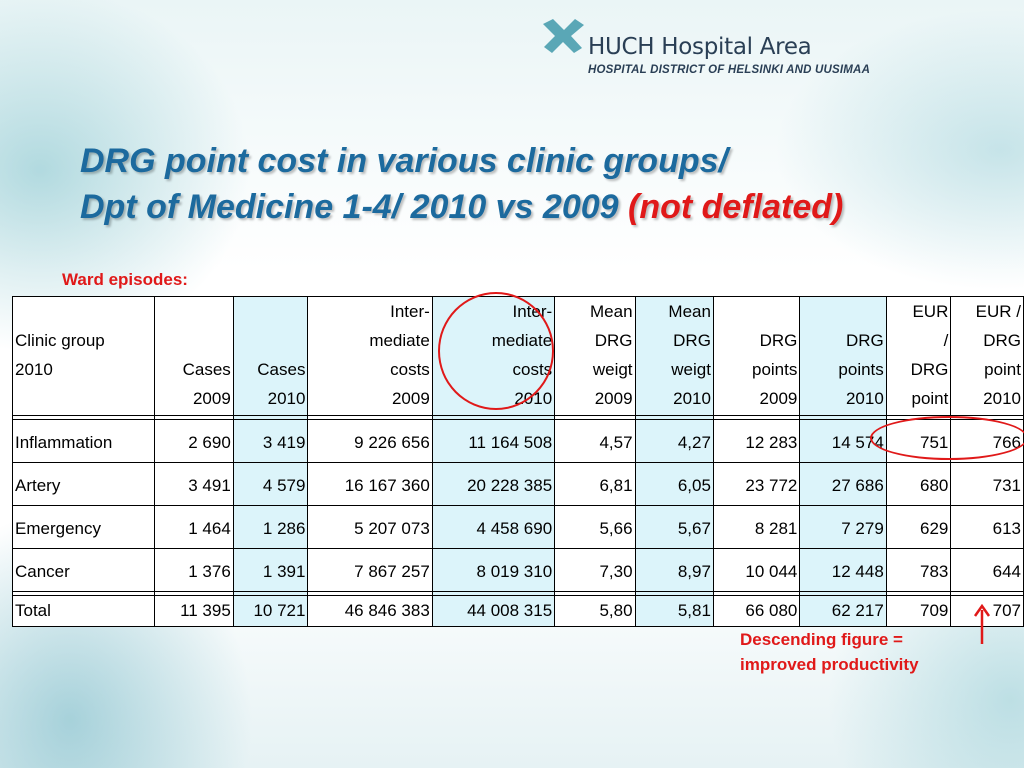 Image resolution: width=1024 pixels, height=768 pixels. Describe the element at coordinates (595, 570) in the screenshot. I see `table-cell: 7,30` at that location.